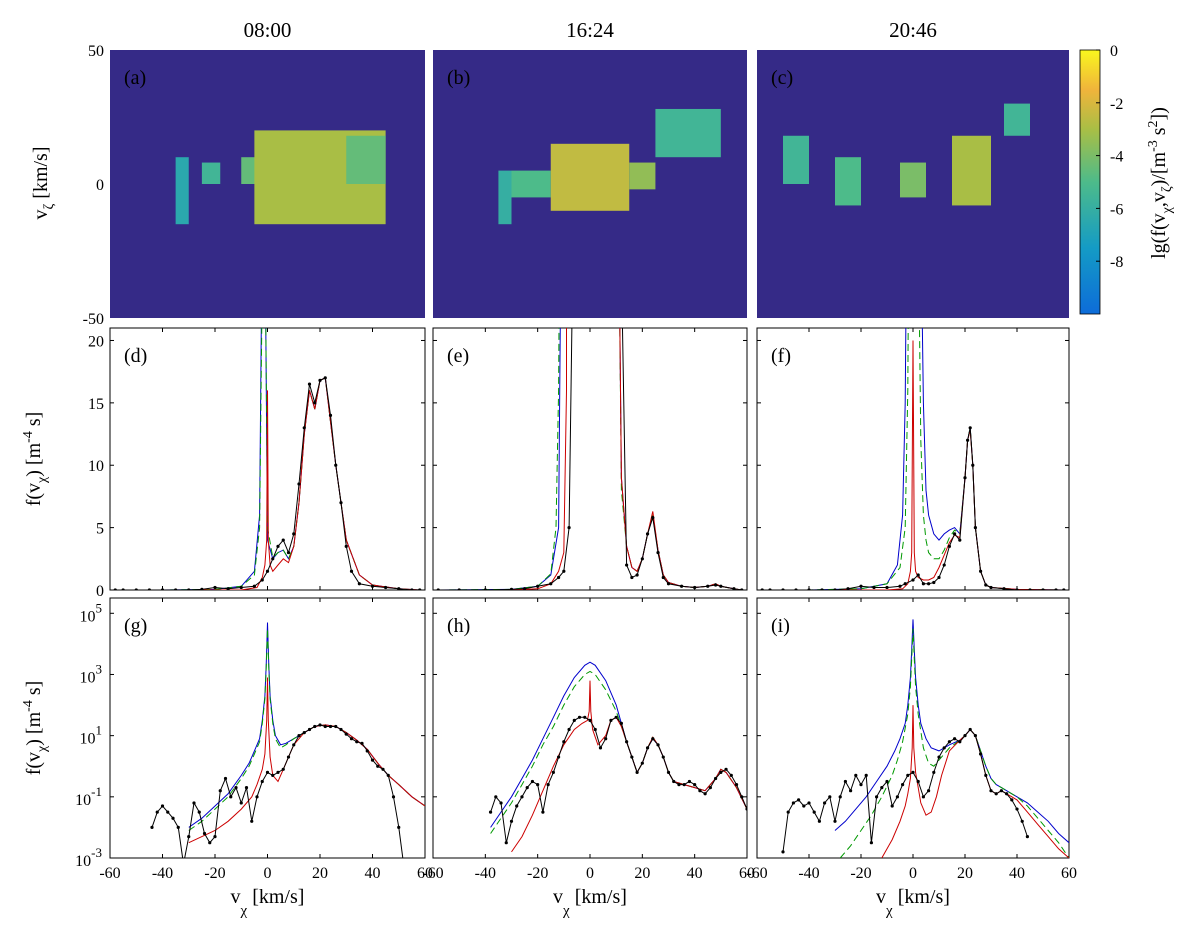 Image resolution: width=1200 pixels, height=929 pixels. Describe the element at coordinates (96, 341) in the screenshot. I see `y-tick-label: 20` at that location.